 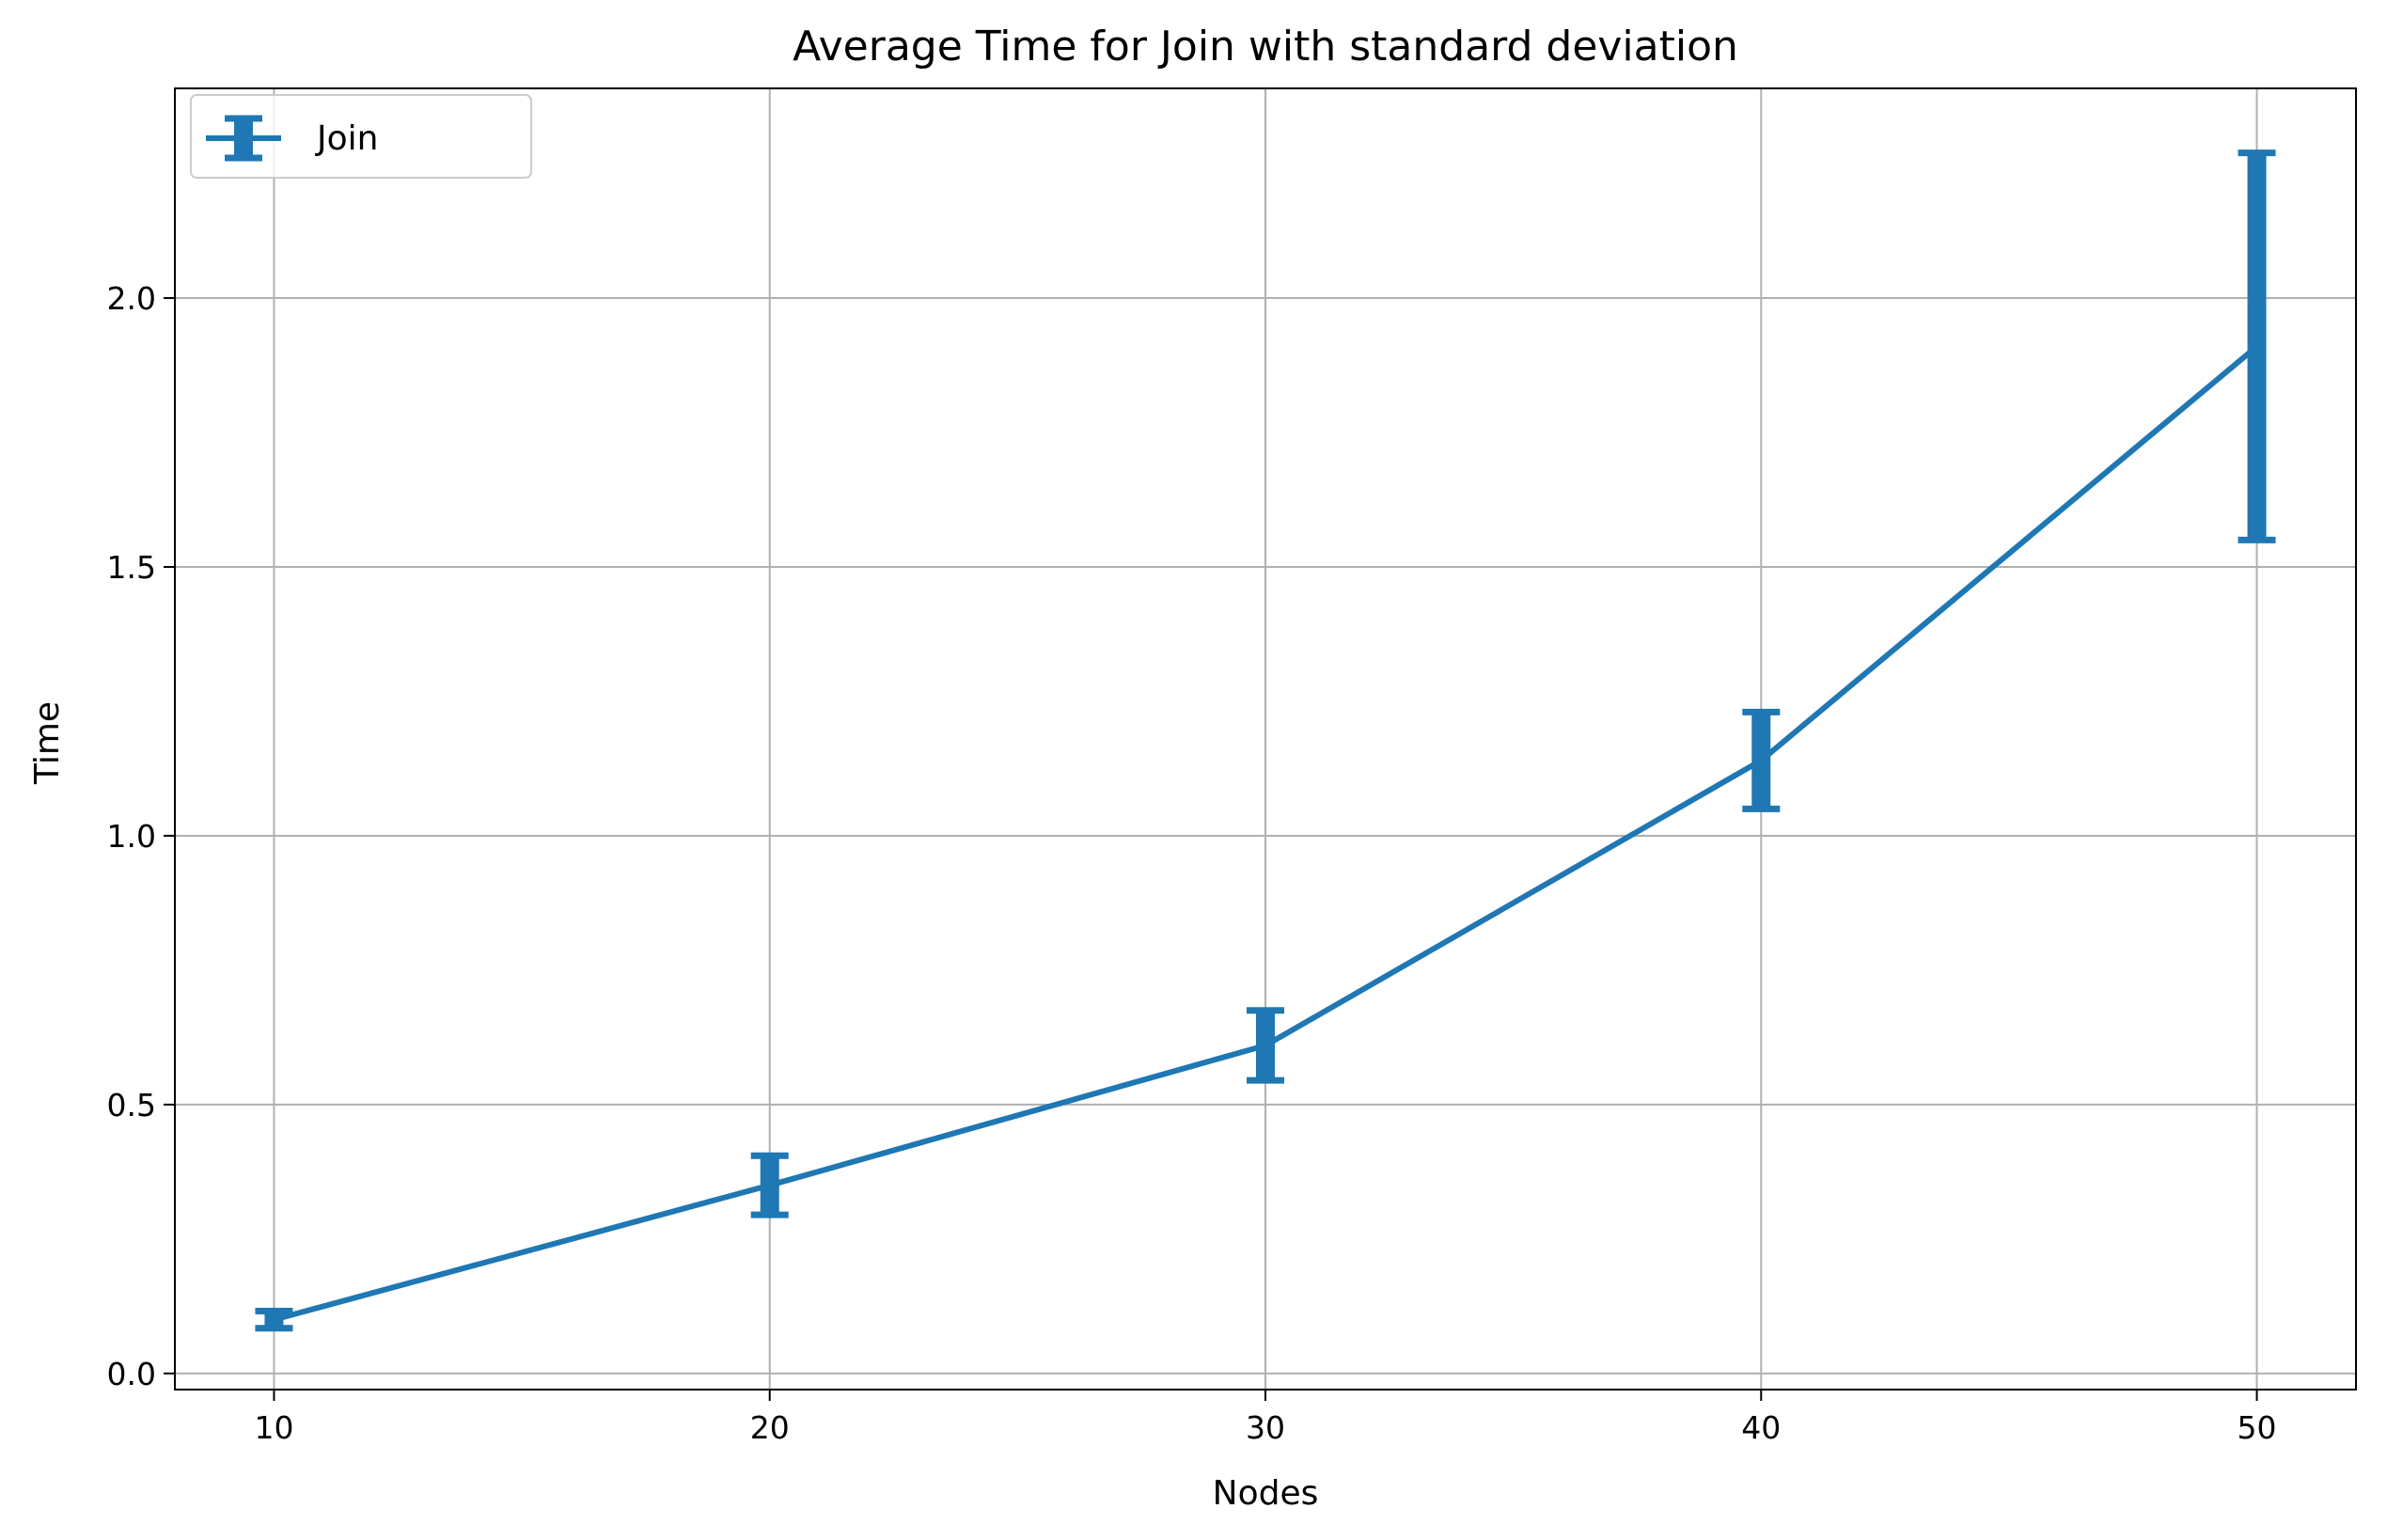 I want to click on x-tick-label: 20, so click(x=770, y=1428).